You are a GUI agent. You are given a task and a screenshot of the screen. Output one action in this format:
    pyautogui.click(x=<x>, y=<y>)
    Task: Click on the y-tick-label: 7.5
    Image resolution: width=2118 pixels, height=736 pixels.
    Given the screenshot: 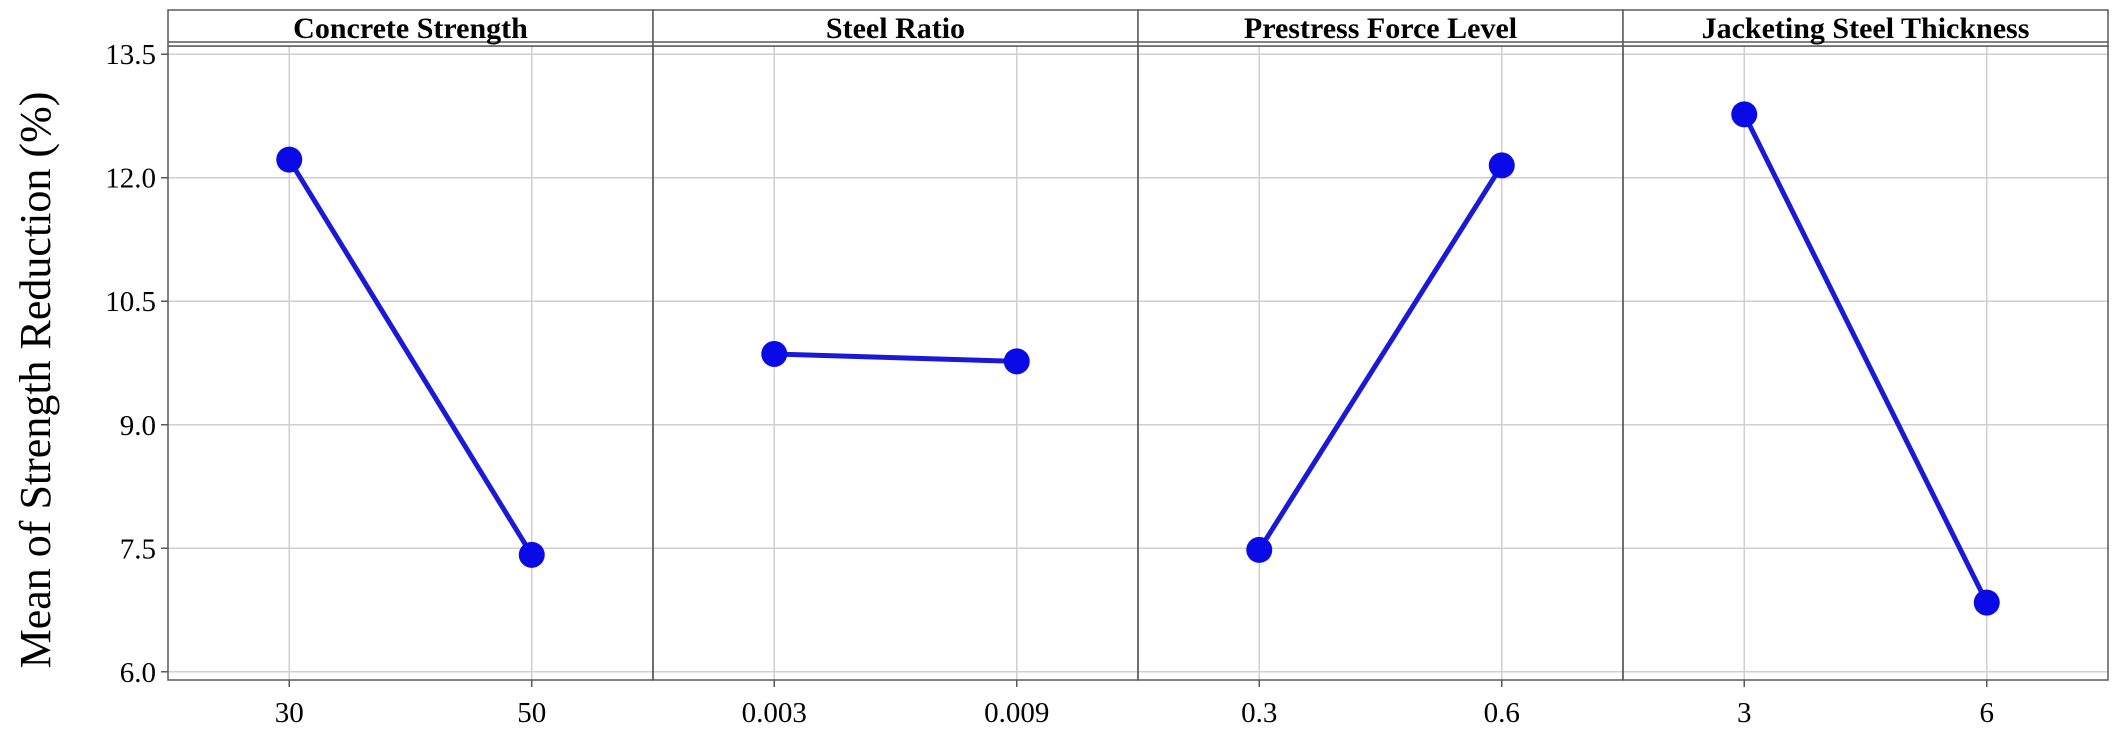 What is the action you would take?
    pyautogui.click(x=138, y=549)
    